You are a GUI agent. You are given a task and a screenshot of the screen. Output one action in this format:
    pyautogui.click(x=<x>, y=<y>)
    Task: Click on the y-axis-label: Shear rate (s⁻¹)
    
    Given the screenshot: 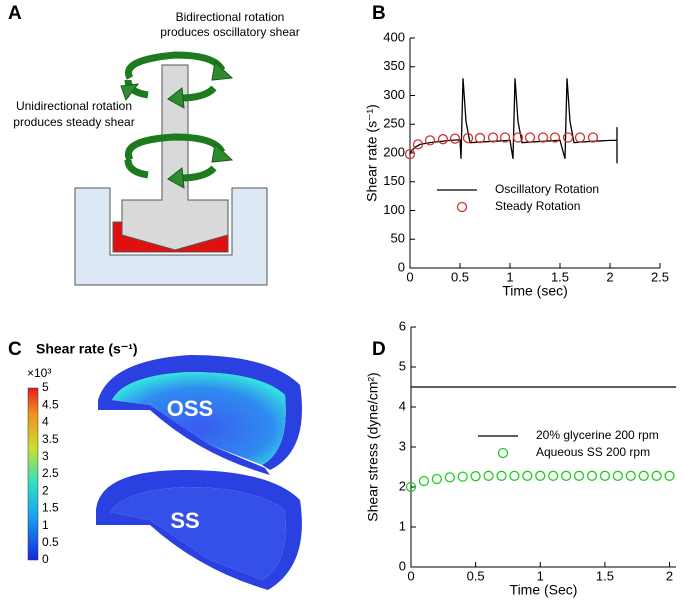 What is the action you would take?
    pyautogui.click(x=372, y=153)
    